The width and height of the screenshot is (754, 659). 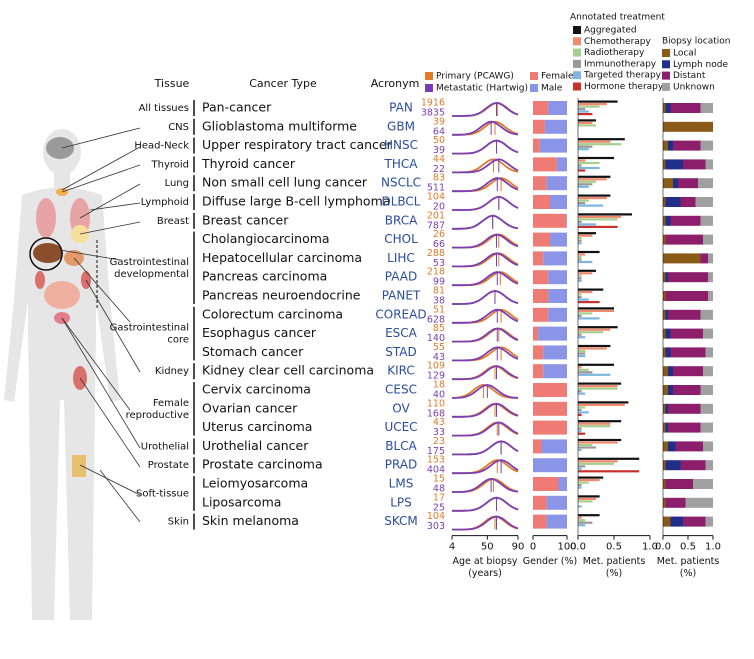 I want to click on acronym: CESC, so click(x=401, y=390).